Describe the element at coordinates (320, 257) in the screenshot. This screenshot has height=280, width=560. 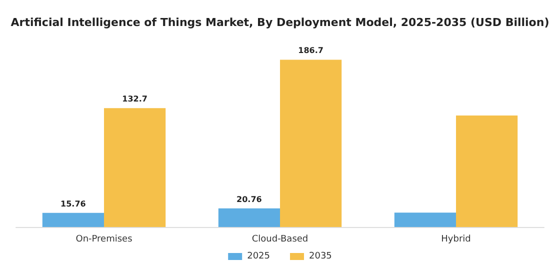
I see `legend-label: 2035` at that location.